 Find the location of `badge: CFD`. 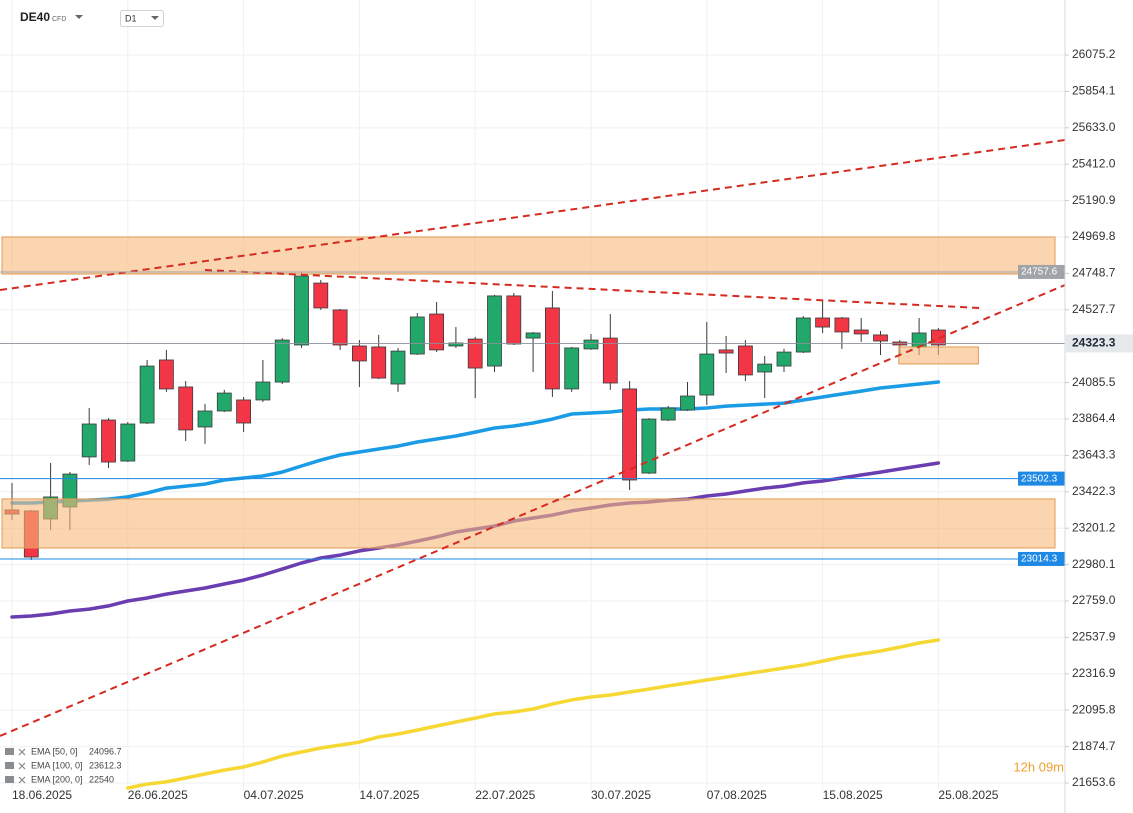

badge: CFD is located at coordinates (59, 19).